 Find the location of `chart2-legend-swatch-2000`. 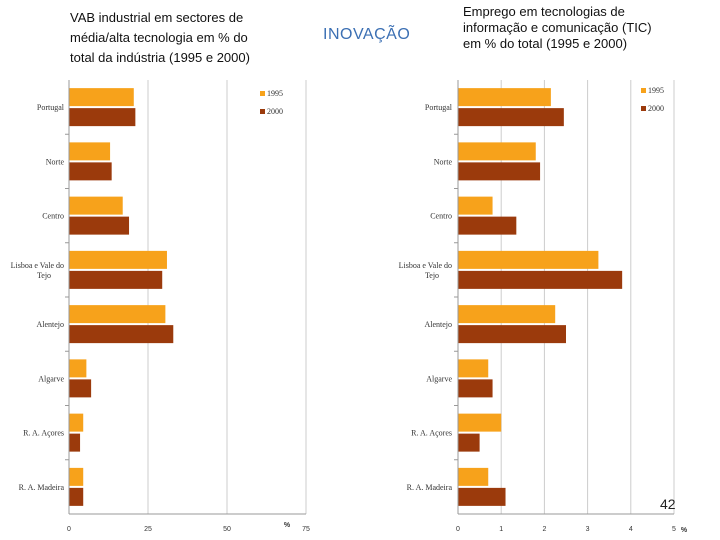

chart2-legend-swatch-2000 is located at coordinates (643, 108).